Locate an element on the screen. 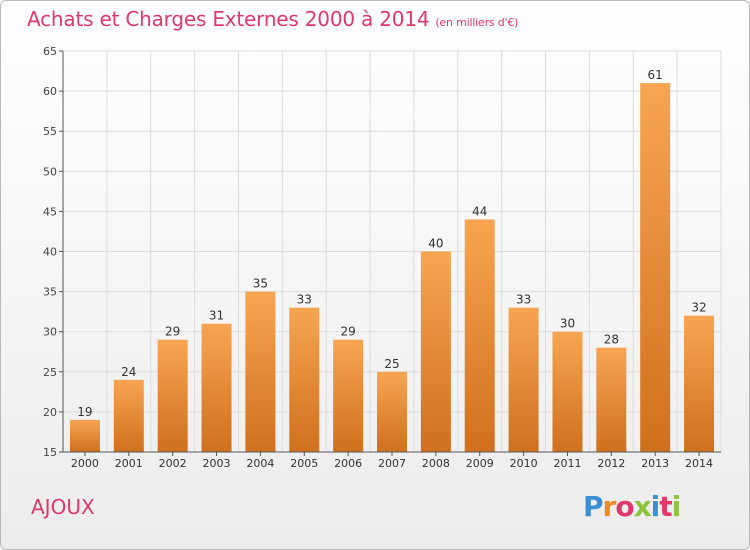  data-label: 24 is located at coordinates (128, 372).